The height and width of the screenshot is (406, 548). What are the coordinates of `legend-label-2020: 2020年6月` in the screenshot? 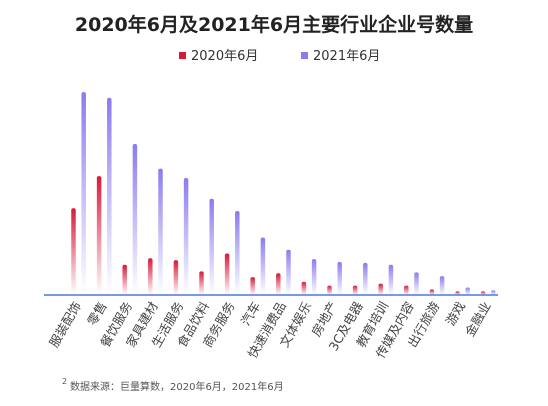 It's located at (224, 56).